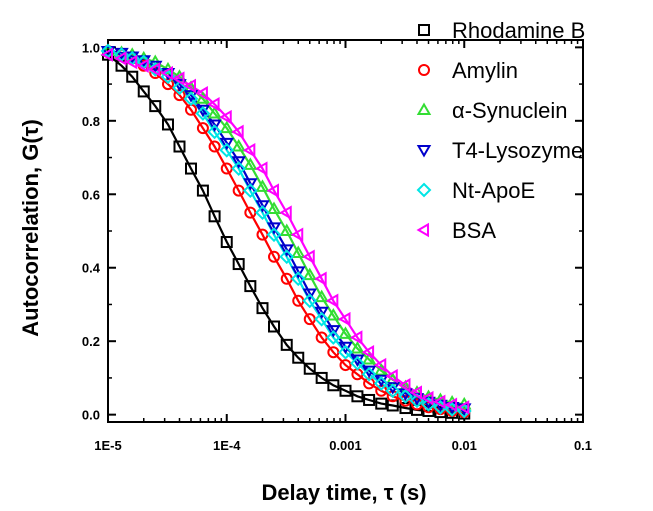  What do you see at coordinates (343, 492) in the screenshot?
I see `x-axis-title: Delay time, τ (s)` at bounding box center [343, 492].